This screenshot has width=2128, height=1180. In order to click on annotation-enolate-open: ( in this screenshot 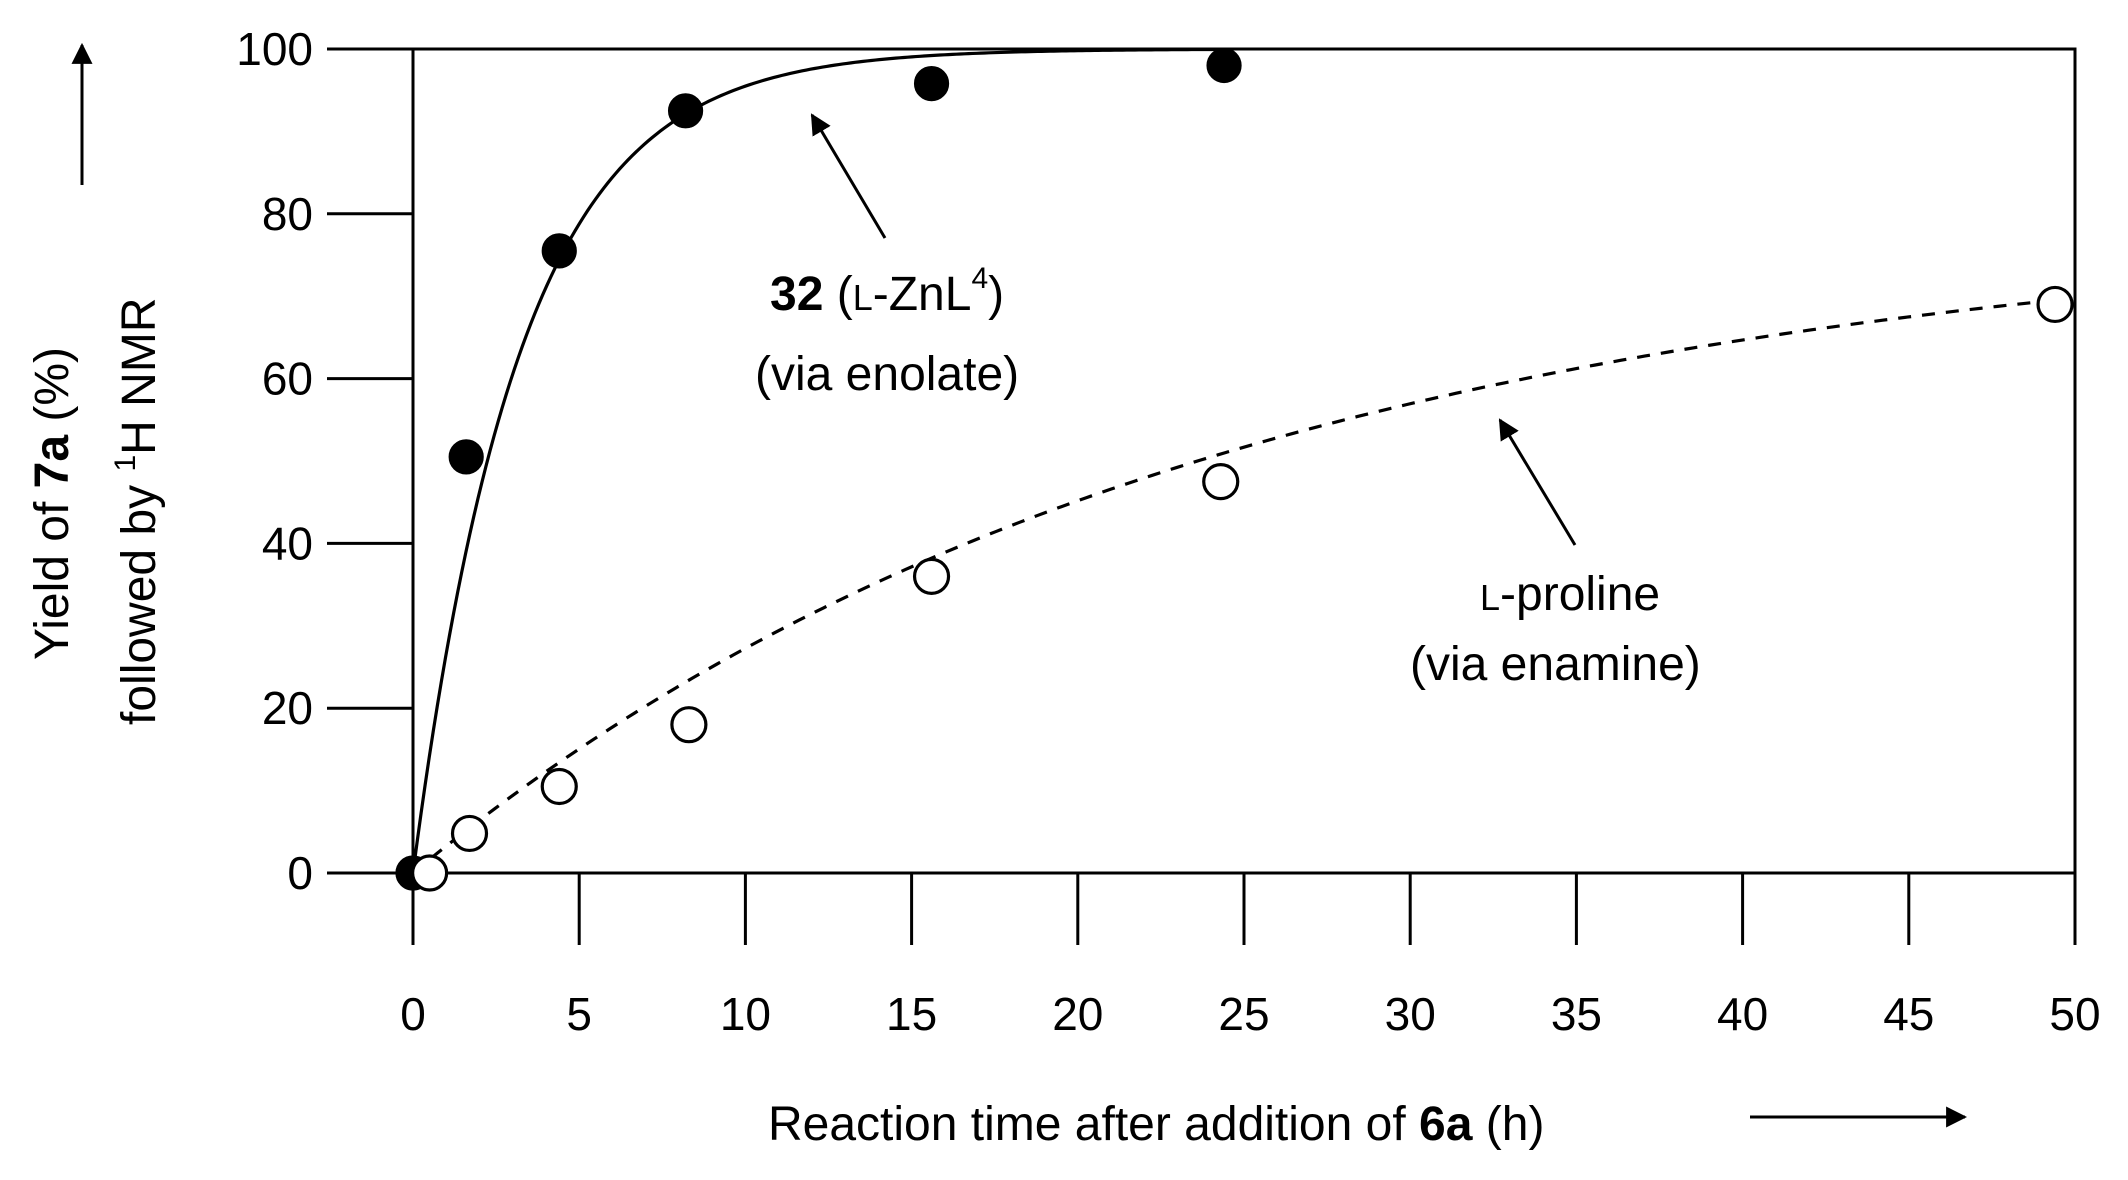, I will do `click(837, 294)`.